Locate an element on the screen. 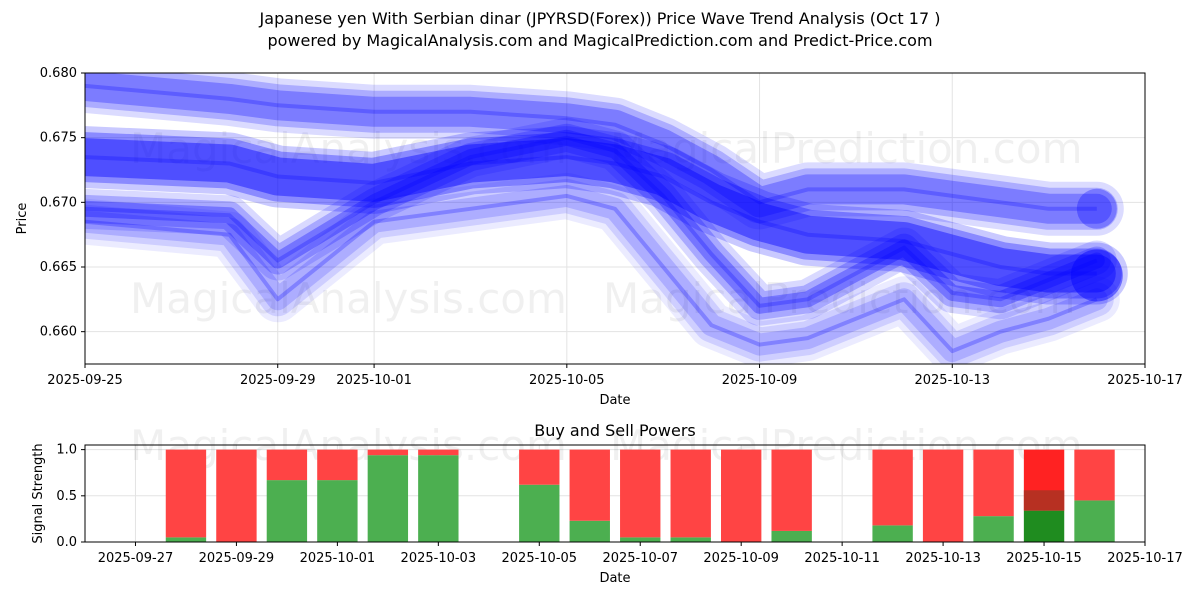  y-tick-label: 0.670 is located at coordinates (58, 202).